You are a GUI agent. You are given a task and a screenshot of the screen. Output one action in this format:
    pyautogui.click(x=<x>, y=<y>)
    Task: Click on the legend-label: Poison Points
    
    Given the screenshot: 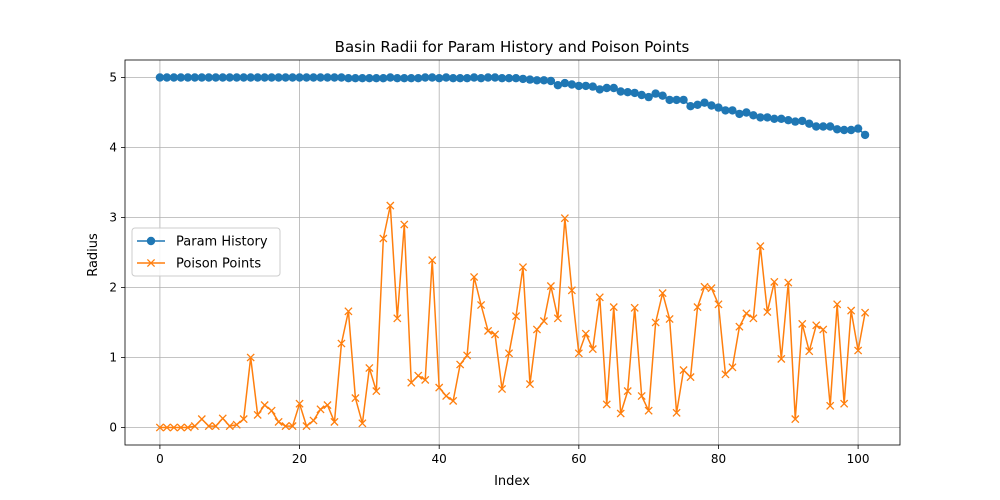 What is the action you would take?
    pyautogui.click(x=218, y=264)
    